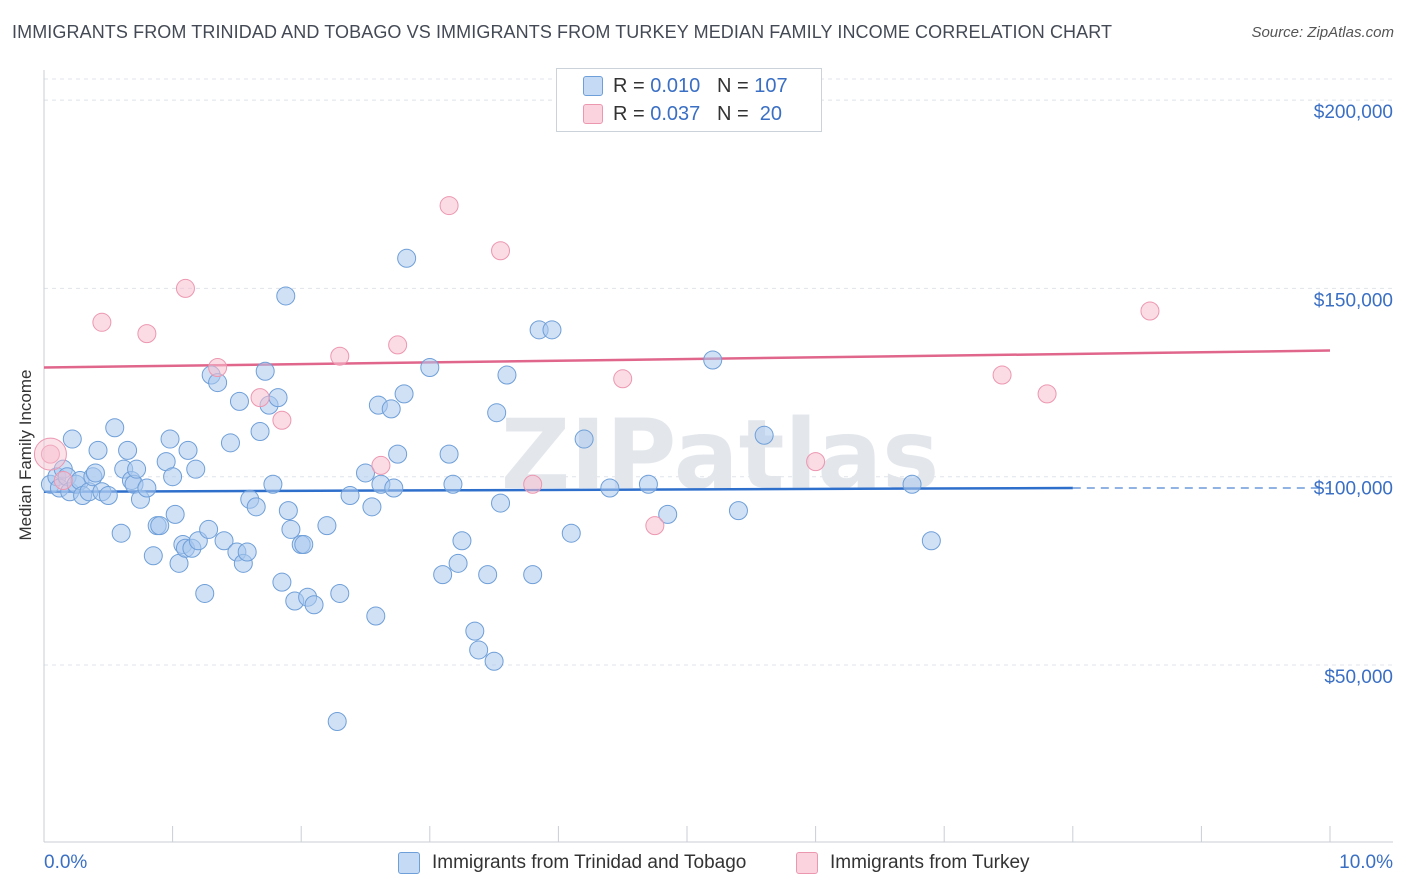  I want to click on watermark: ZIPatlas, so click(720, 455).